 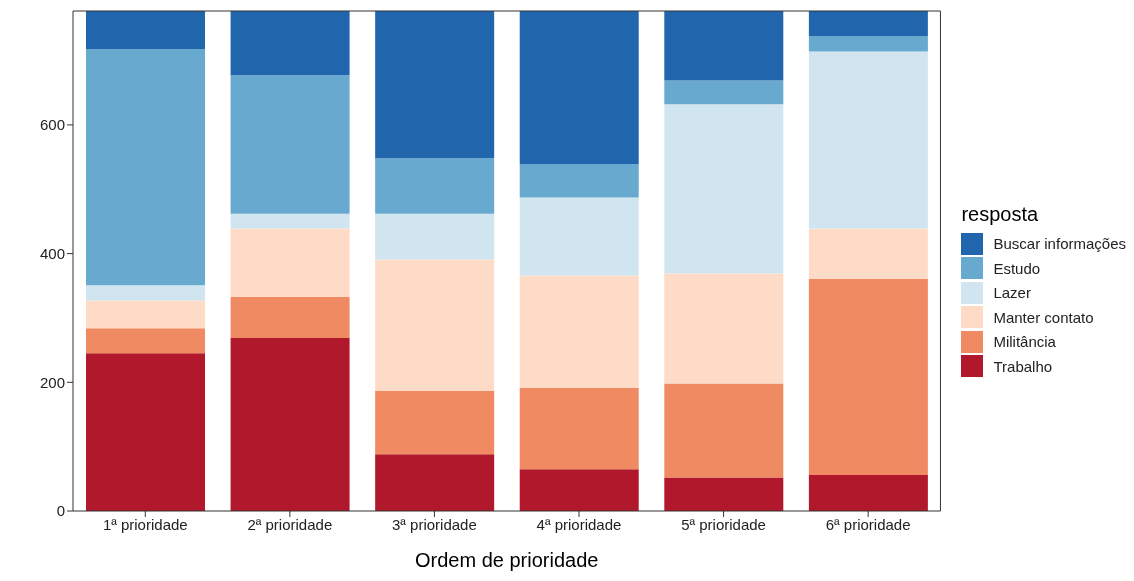 What do you see at coordinates (579, 524) in the screenshot?
I see `x-tick-label: 4ª prioridade` at bounding box center [579, 524].